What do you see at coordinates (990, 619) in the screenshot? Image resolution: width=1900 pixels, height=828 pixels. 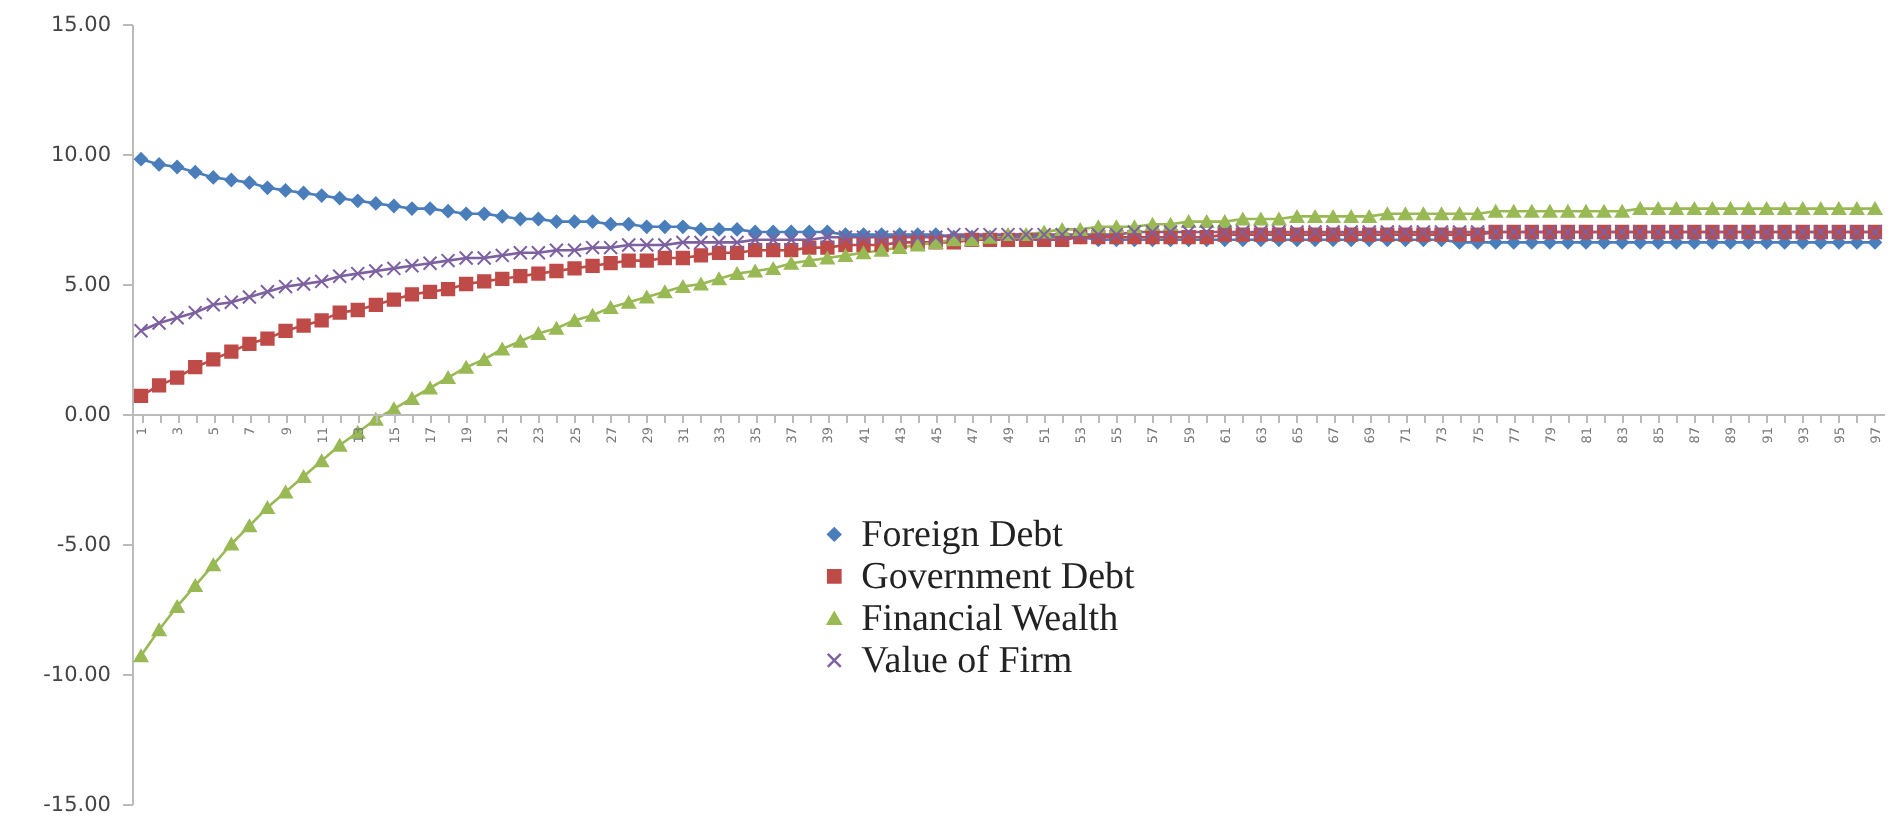 I see `legend-label: Financial Wealth` at bounding box center [990, 619].